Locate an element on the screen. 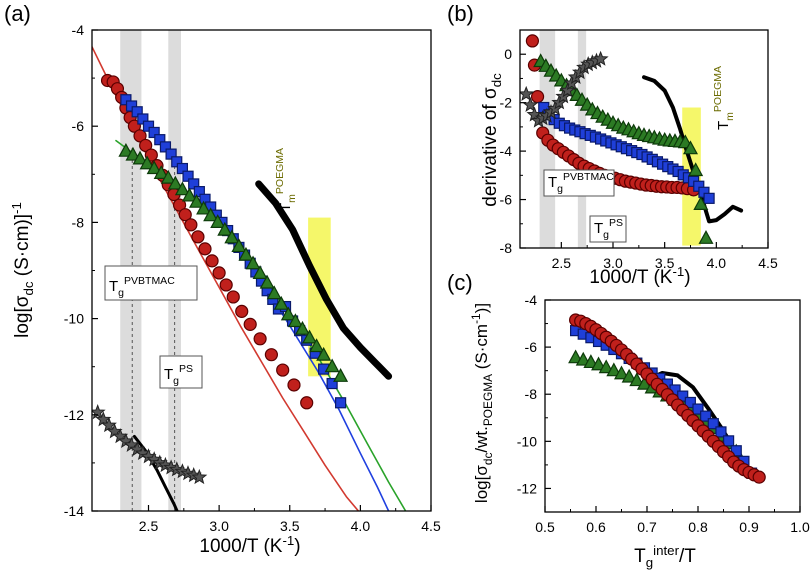  x-axis-label-part: -1 is located at coordinates (288, 540).